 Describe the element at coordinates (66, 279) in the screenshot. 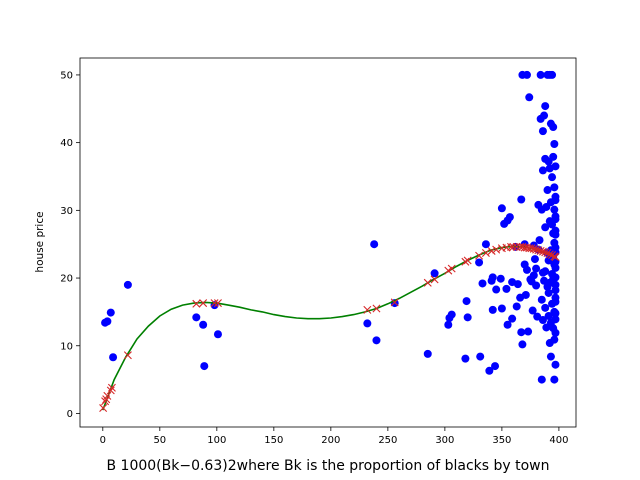

I see `y-tick-label: 20` at that location.